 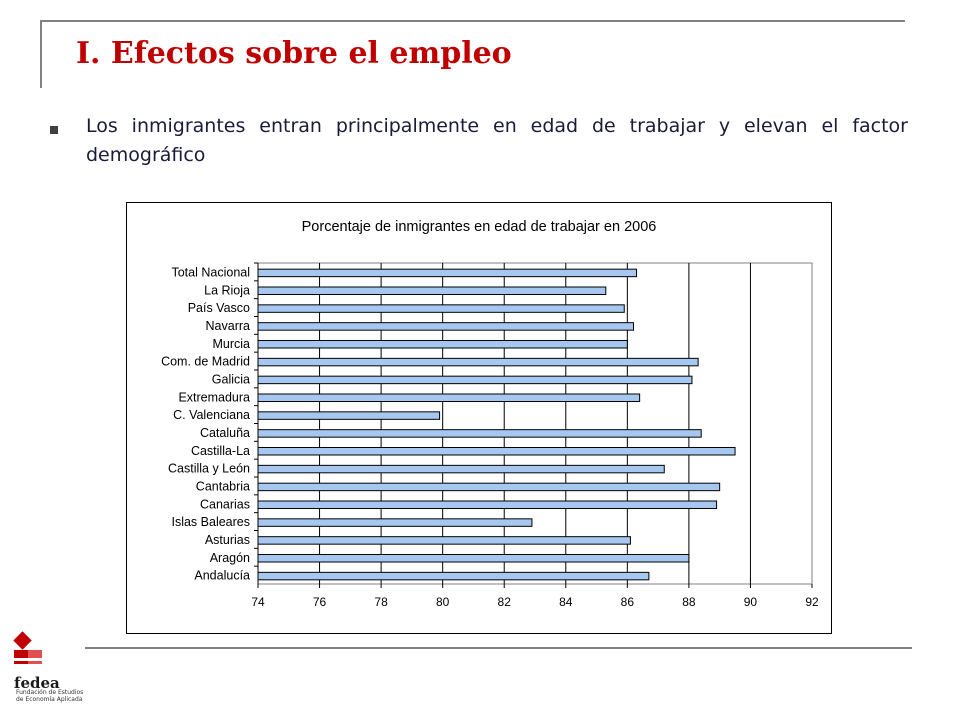 I want to click on footer-rule, so click(x=498, y=648).